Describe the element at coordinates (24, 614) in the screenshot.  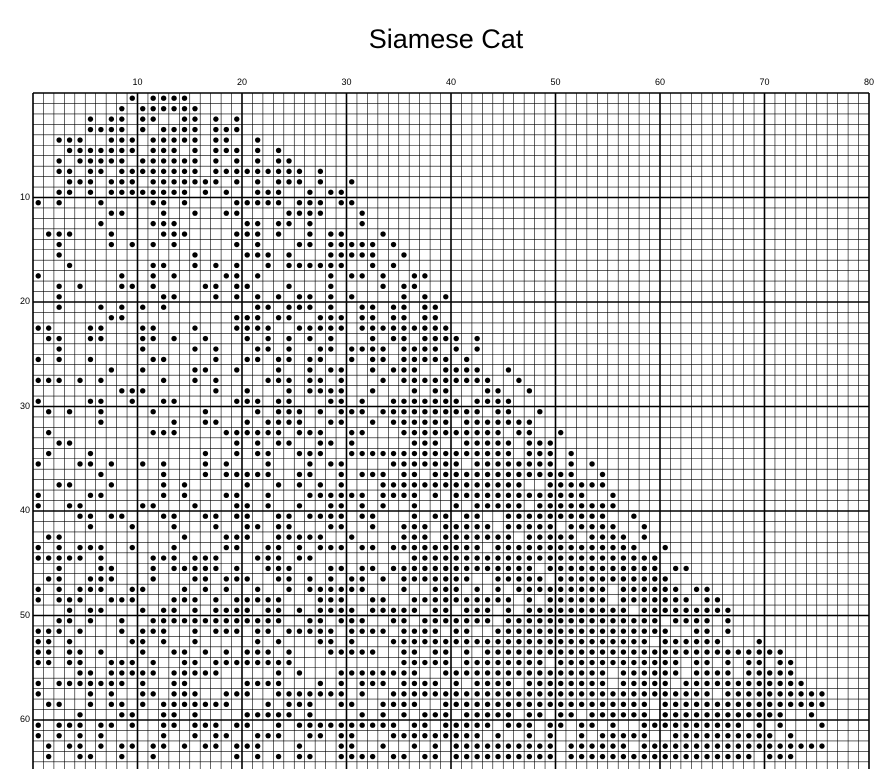
I see `row-label: 50` at that location.